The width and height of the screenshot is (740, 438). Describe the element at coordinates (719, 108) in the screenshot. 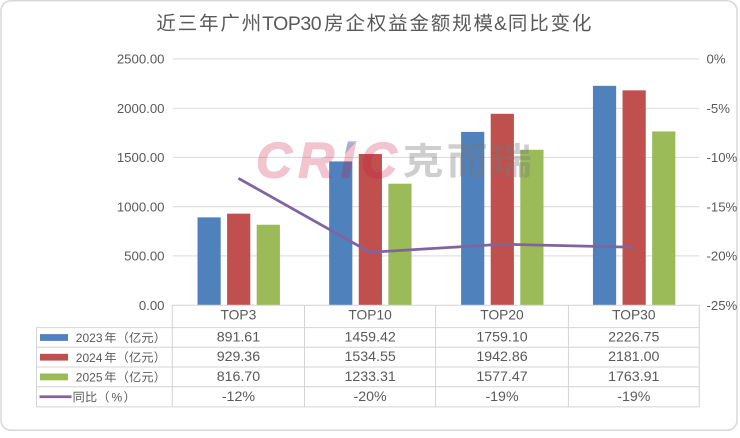

I see `svg-text: -5%` at that location.